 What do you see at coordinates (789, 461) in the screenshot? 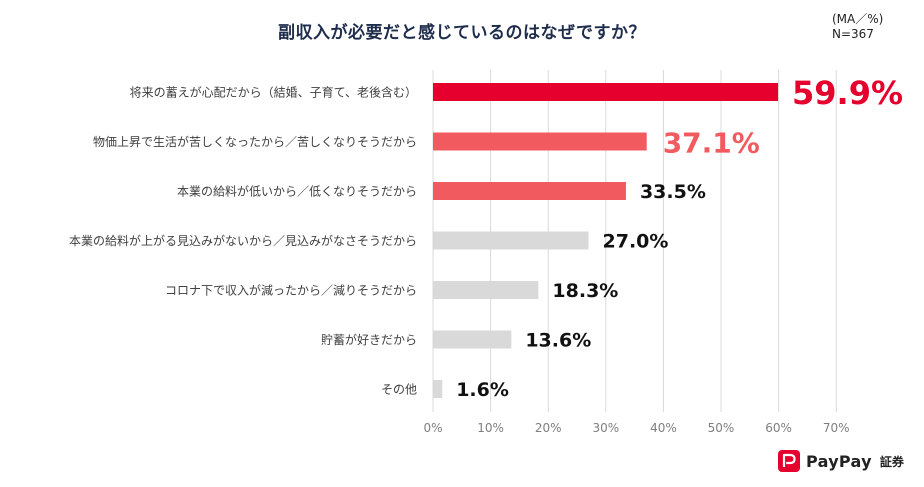
I see `paypay-logo-icon` at bounding box center [789, 461].